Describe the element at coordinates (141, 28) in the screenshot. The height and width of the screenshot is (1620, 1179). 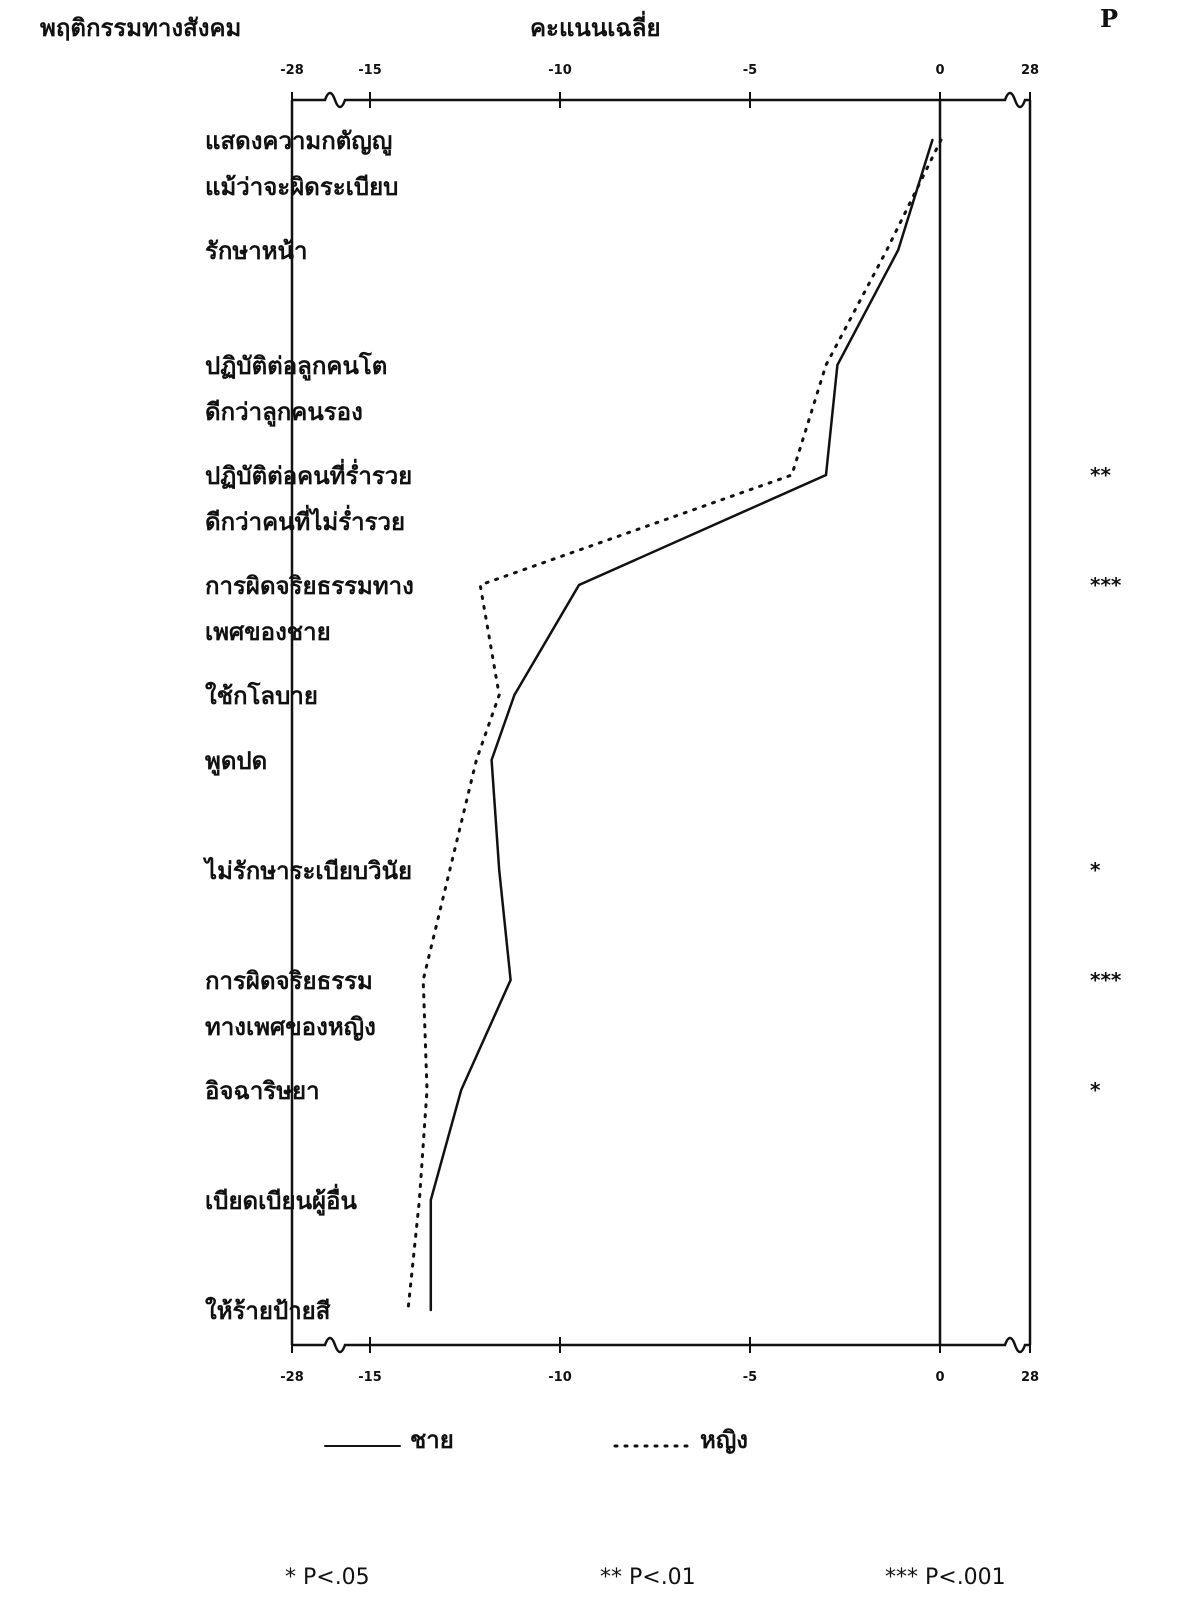
I see `y-axis-title: พฤติกรรมทางสังคม` at that location.